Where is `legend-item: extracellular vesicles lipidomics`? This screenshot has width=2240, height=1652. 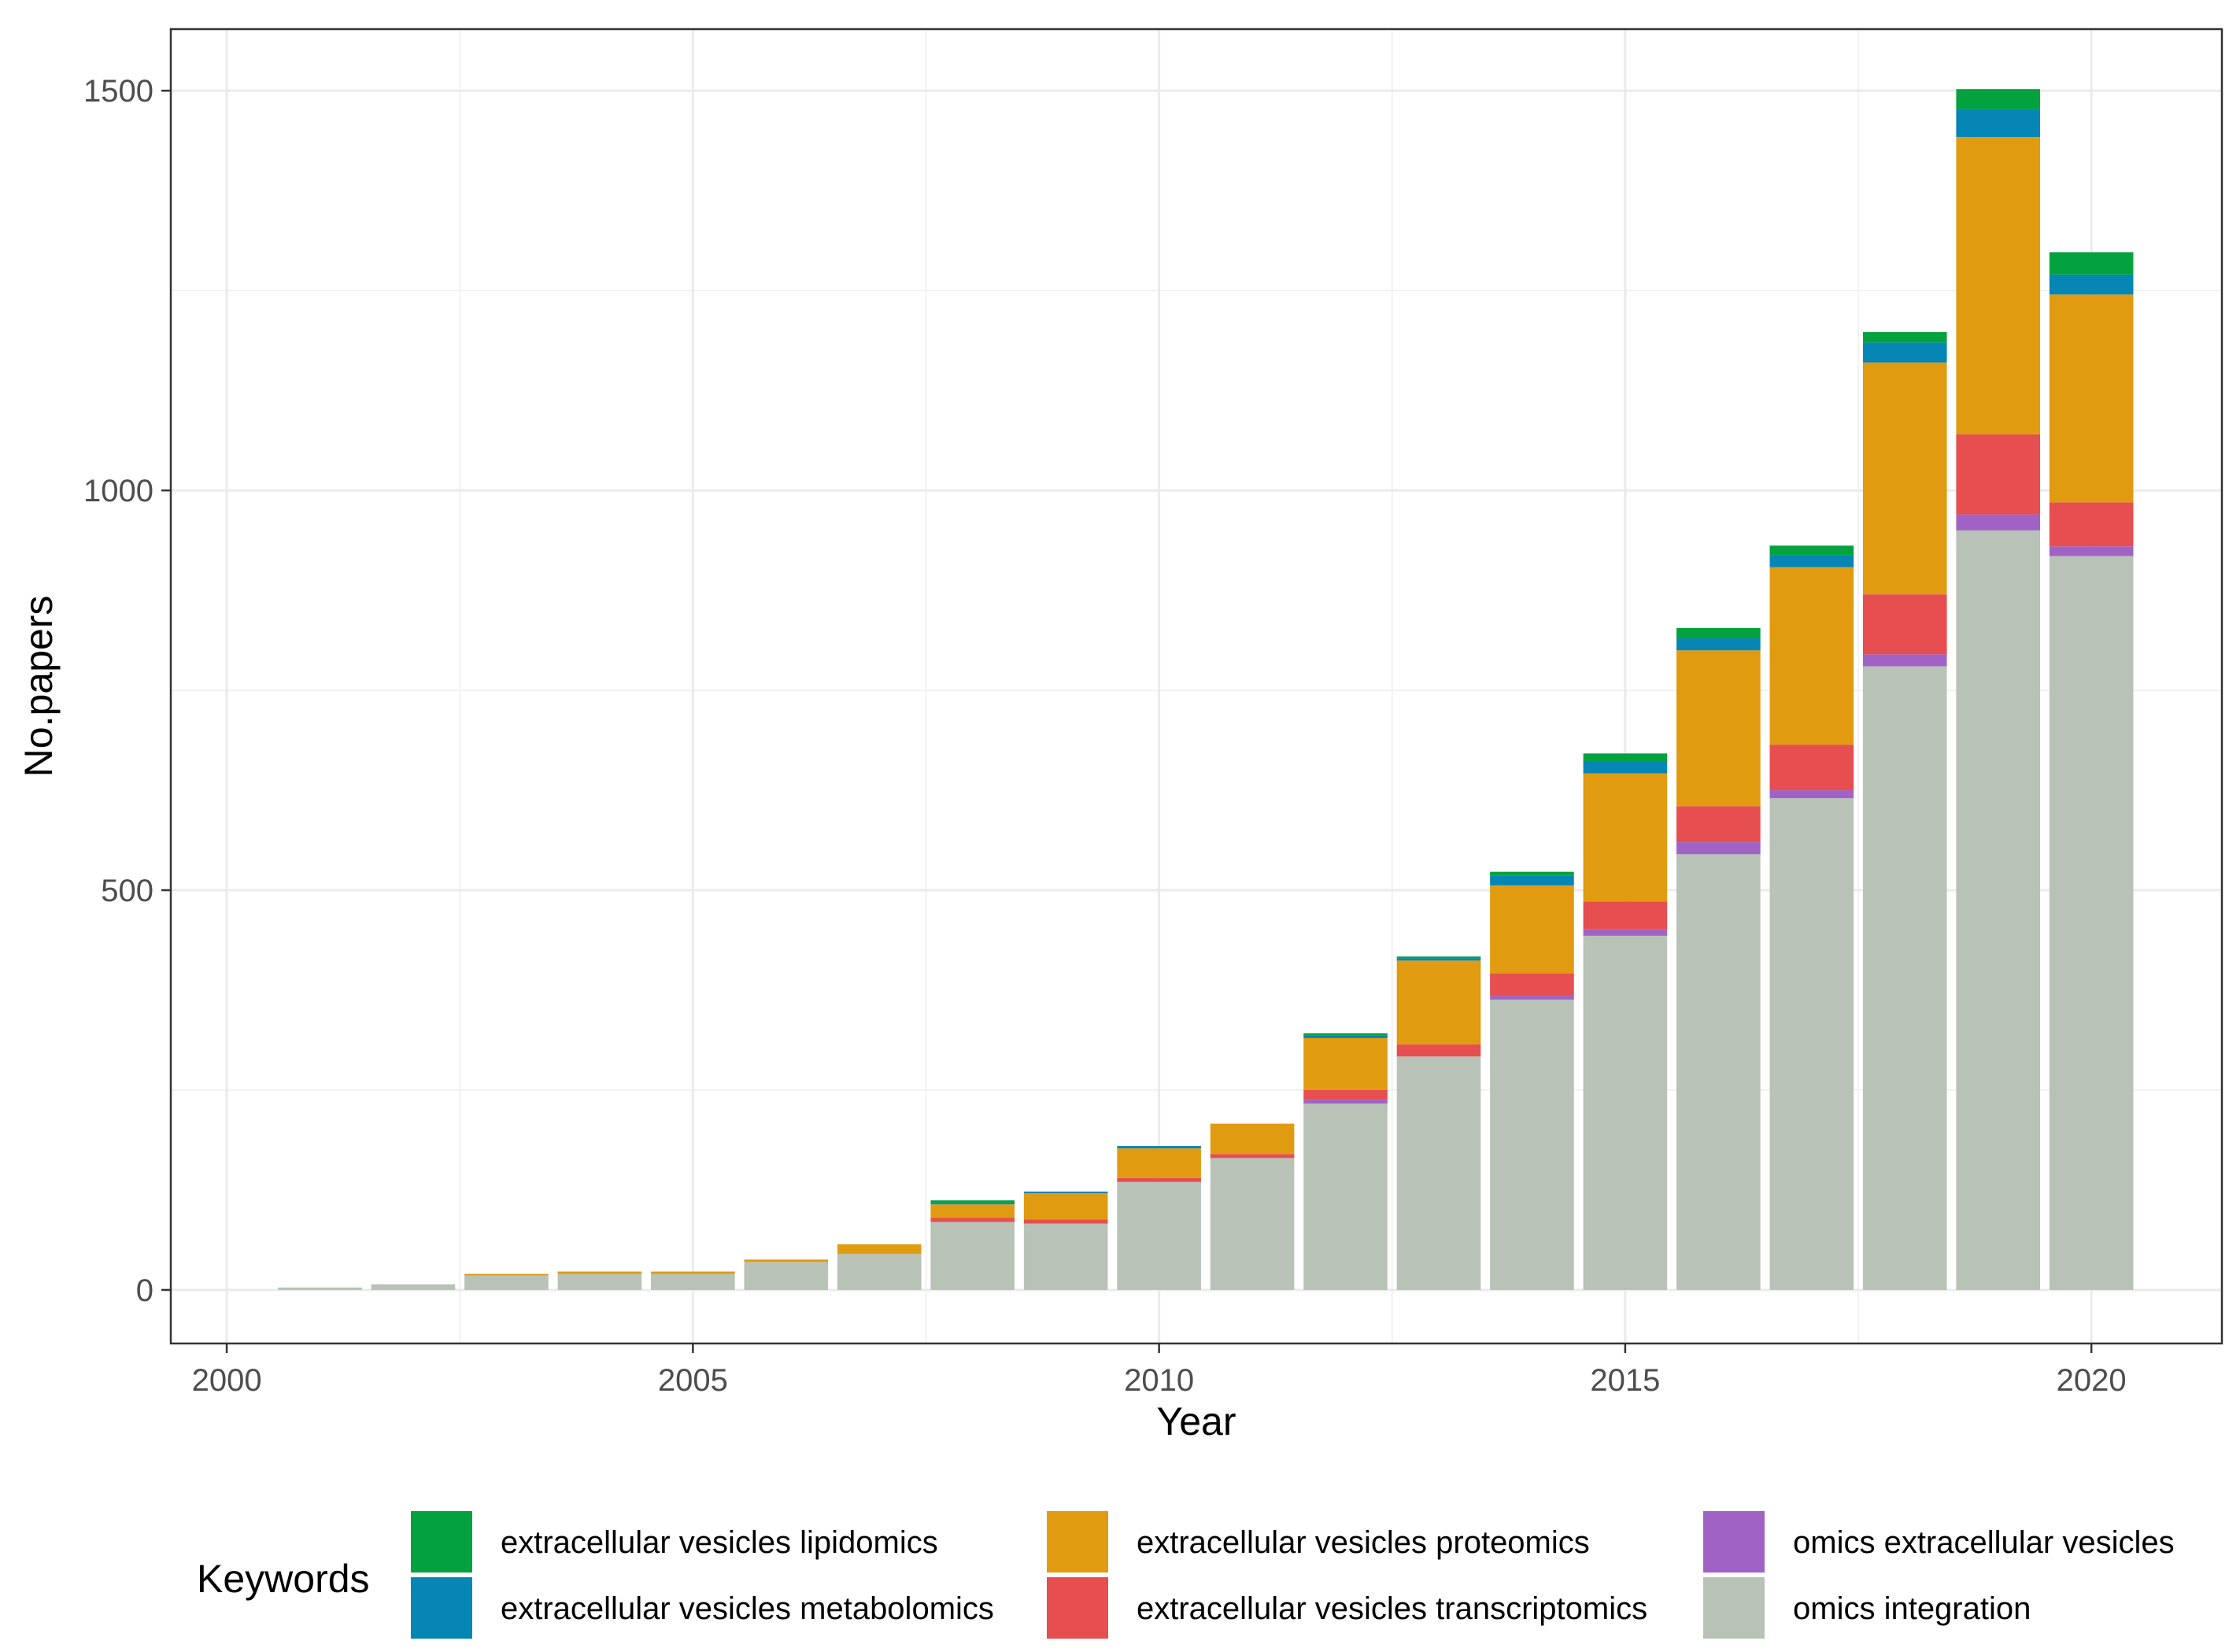 legend-item: extracellular vesicles lipidomics is located at coordinates (674, 1542).